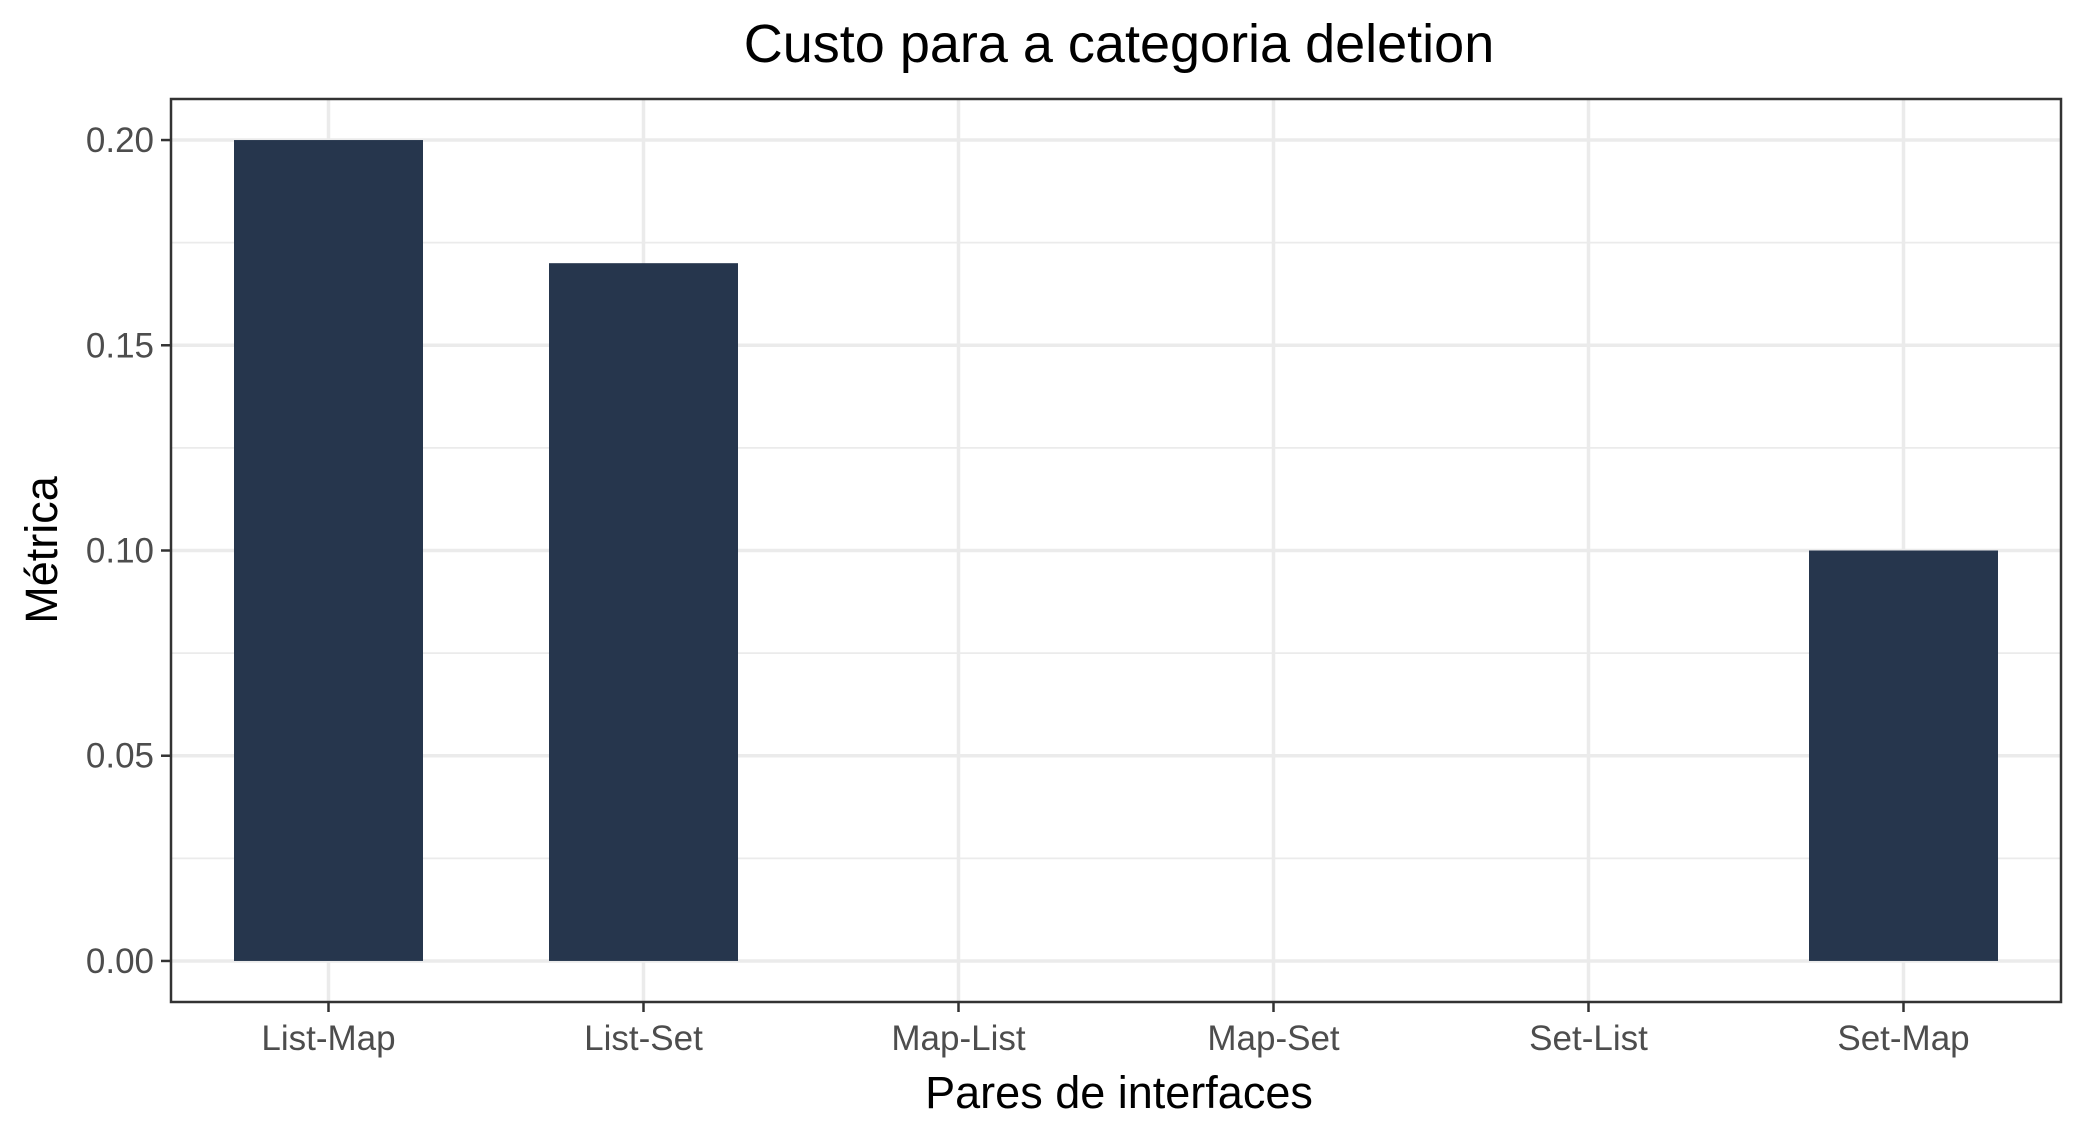  What do you see at coordinates (1273, 1038) in the screenshot?
I see `x-tick-label: Map-Set` at bounding box center [1273, 1038].